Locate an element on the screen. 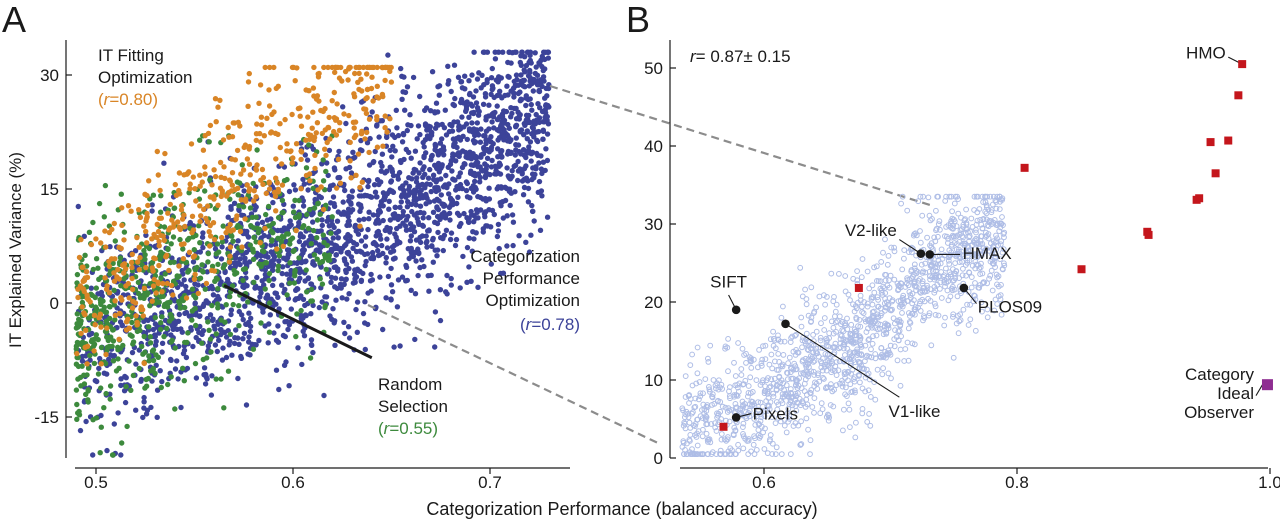 The width and height of the screenshot is (1280, 522). zoom-connector-upper is located at coordinates (740, 145).